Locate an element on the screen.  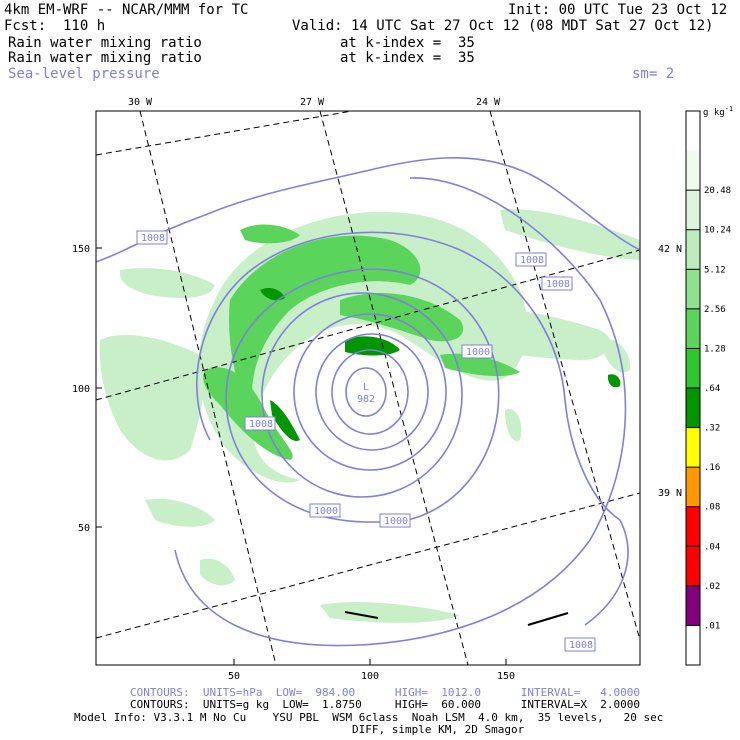
smoothing-label: sm= 2 is located at coordinates (653, 74).